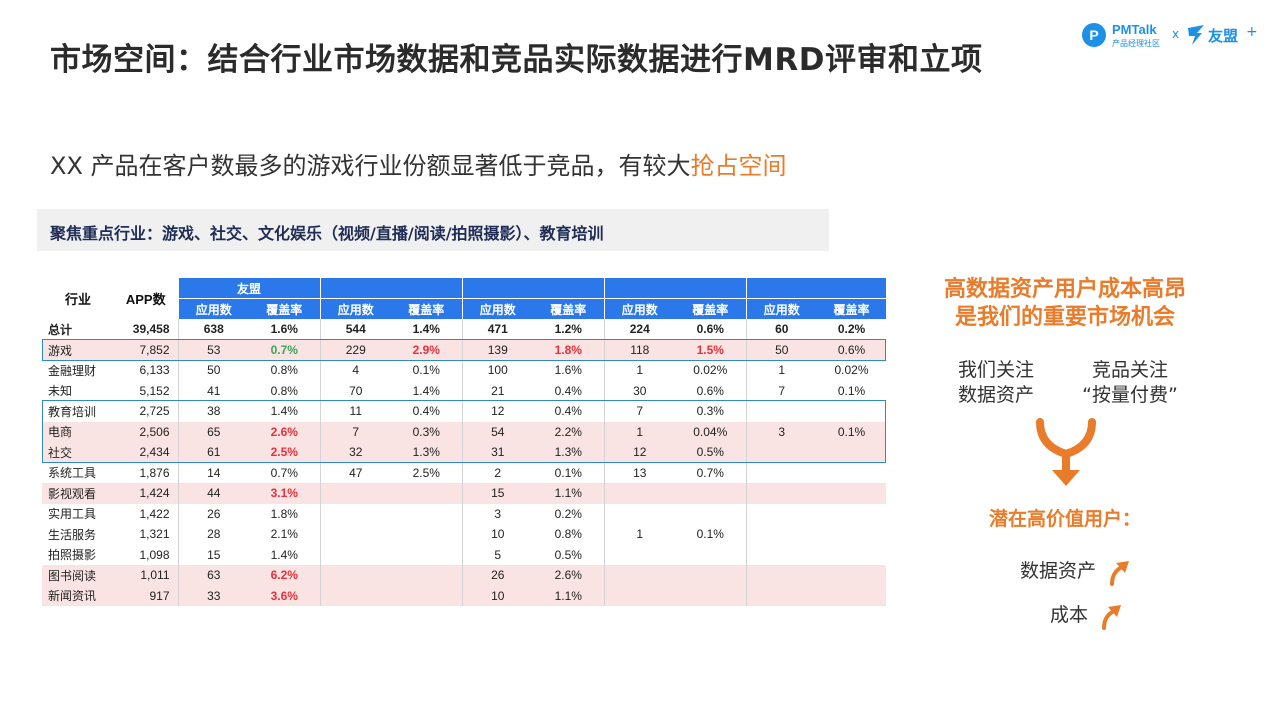 This screenshot has width=1280, height=720. Describe the element at coordinates (497, 595) in the screenshot. I see `apps-cell: 10` at that location.